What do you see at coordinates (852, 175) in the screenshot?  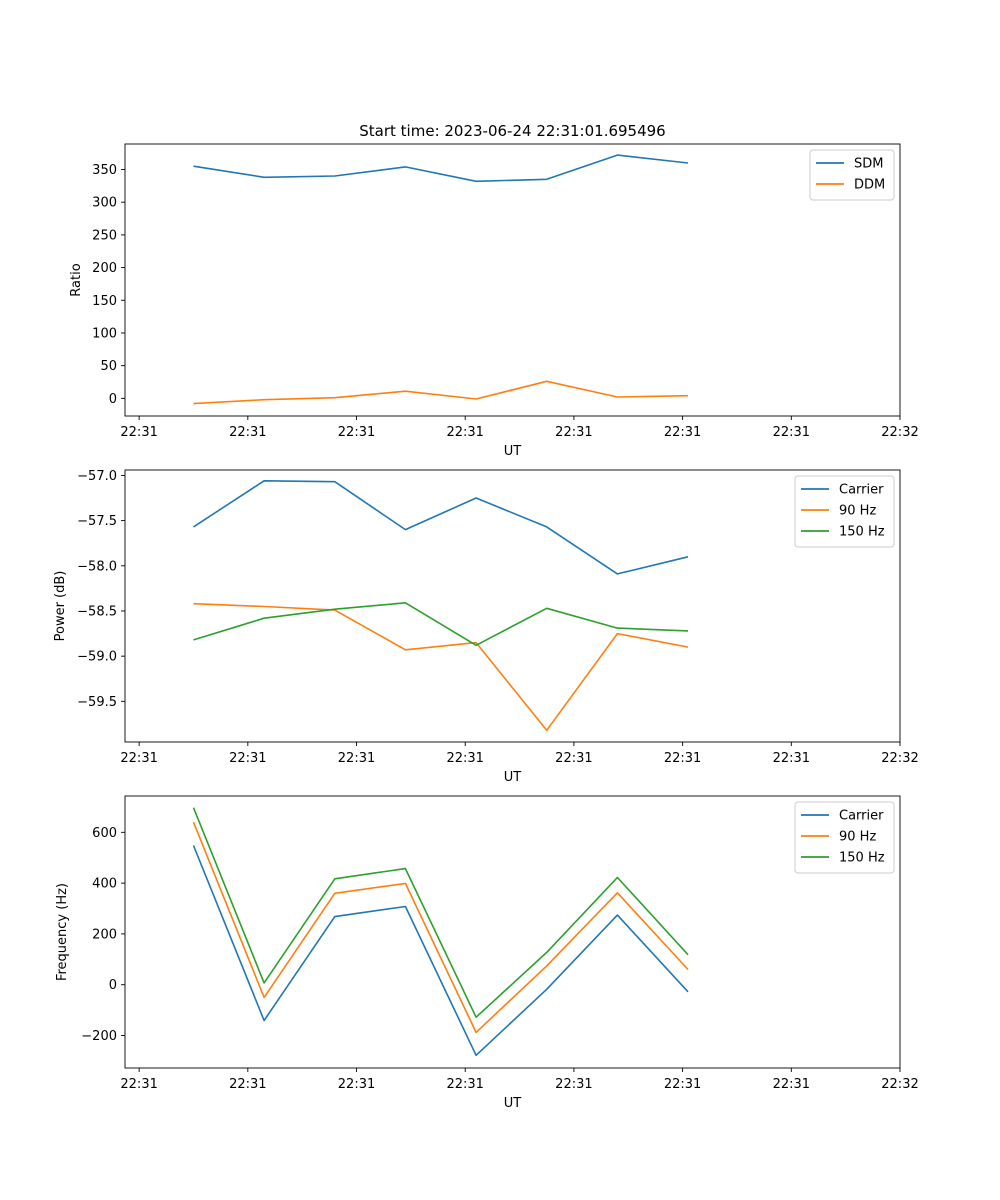 I see `legend: SDM DDM` at bounding box center [852, 175].